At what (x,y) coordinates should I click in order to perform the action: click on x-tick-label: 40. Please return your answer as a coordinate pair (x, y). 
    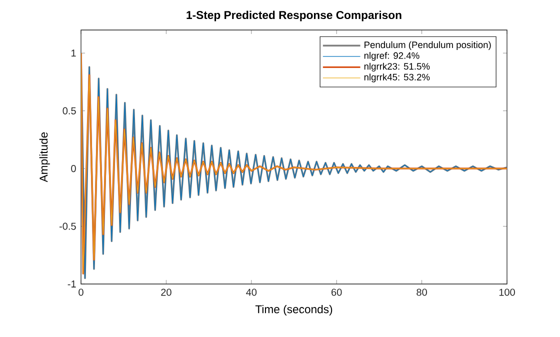
    Looking at the image, I should click on (251, 292).